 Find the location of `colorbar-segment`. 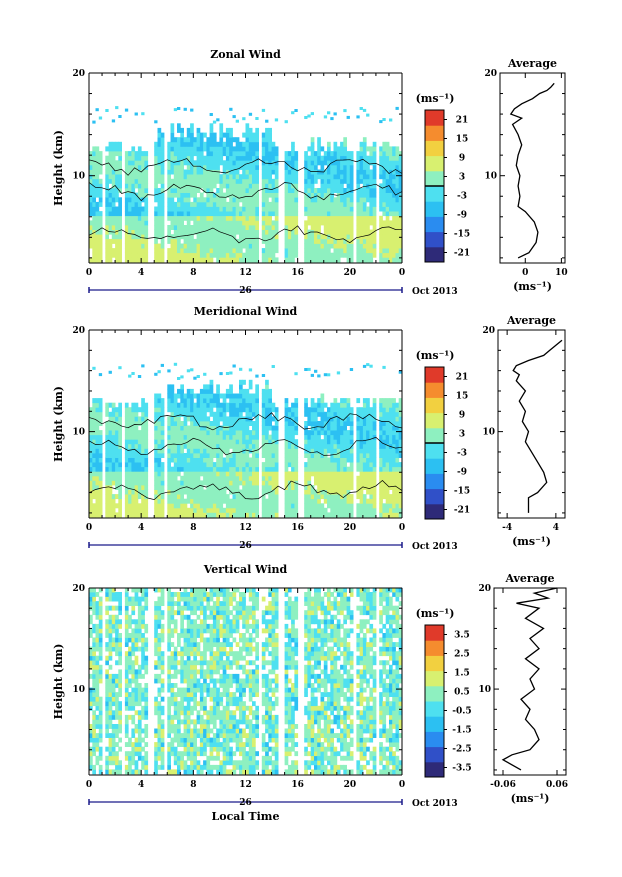

colorbar-segment is located at coordinates (434, 224).